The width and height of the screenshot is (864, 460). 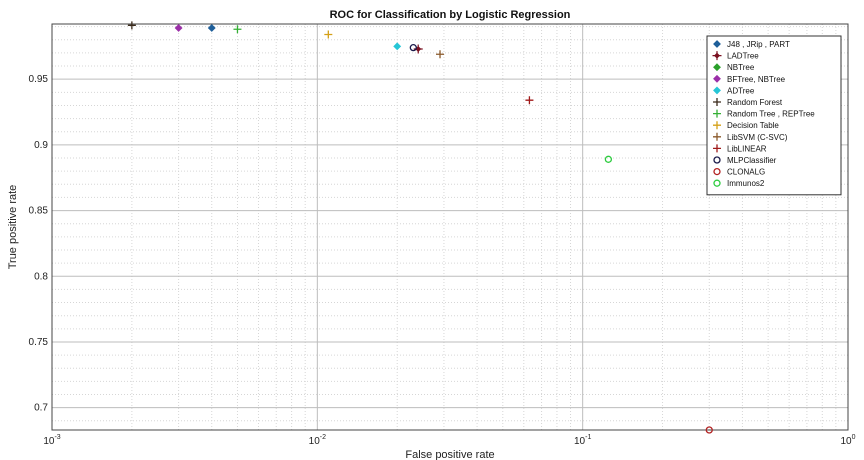 What do you see at coordinates (743, 56) in the screenshot?
I see `legend-entry-label: LADTree` at bounding box center [743, 56].